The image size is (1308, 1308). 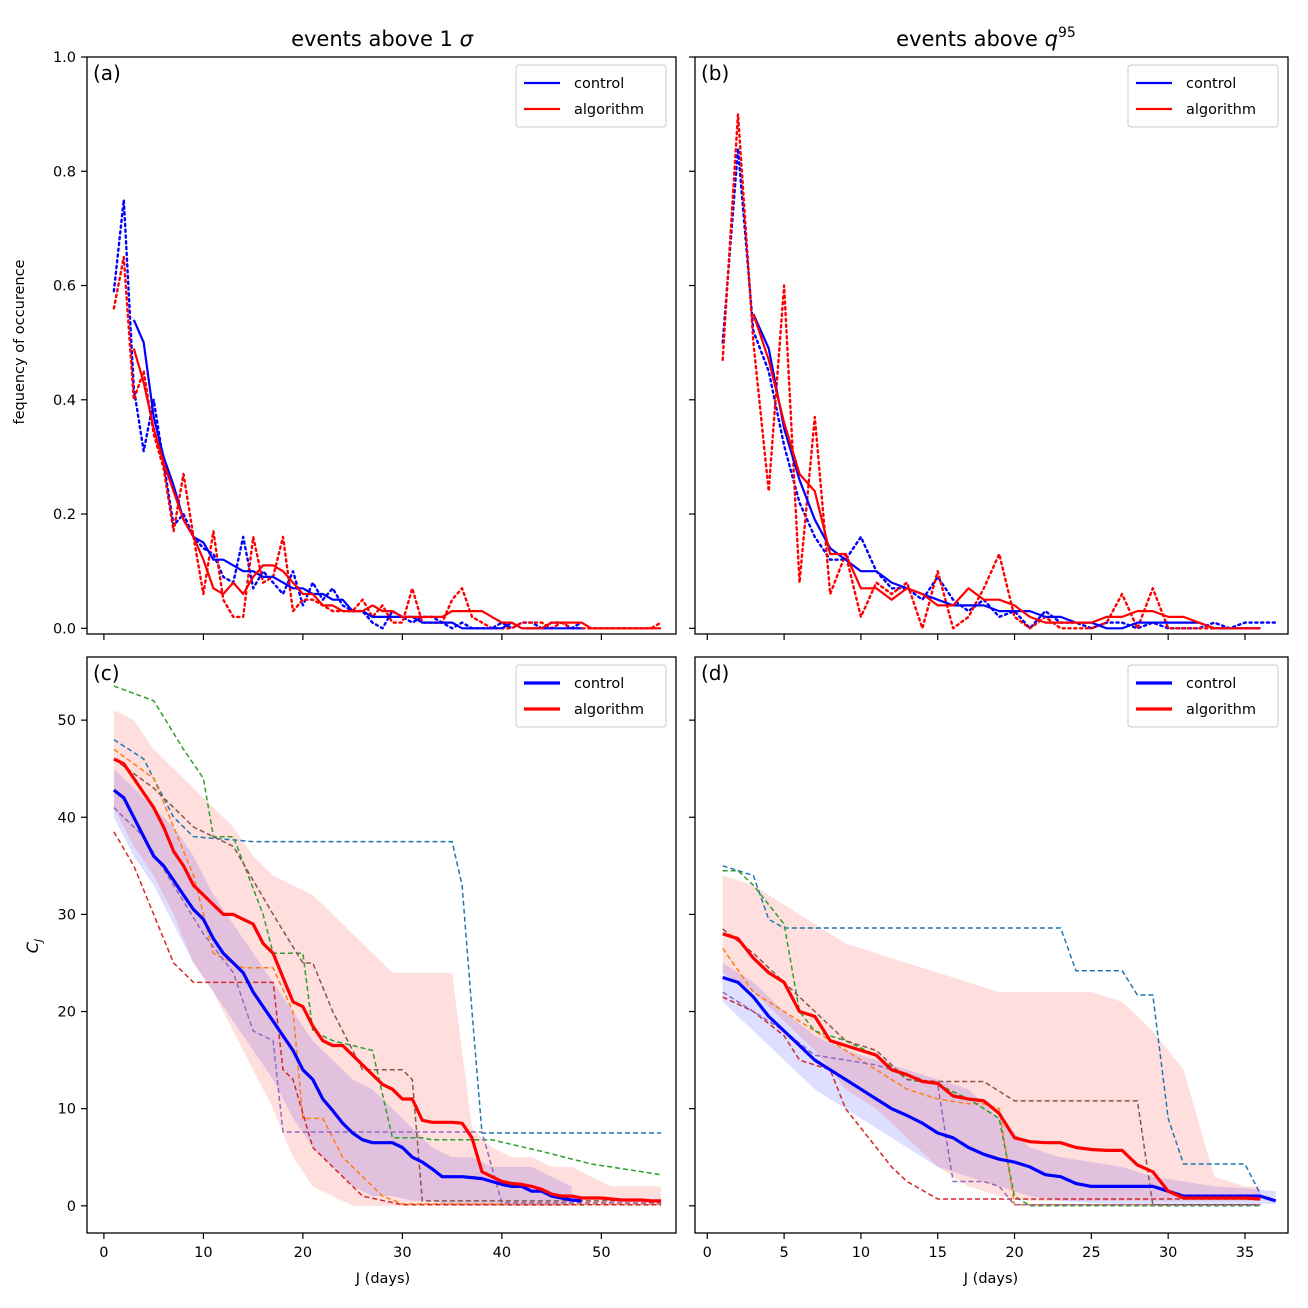 I want to click on c-ytick-label: 0, so click(x=71, y=1207).